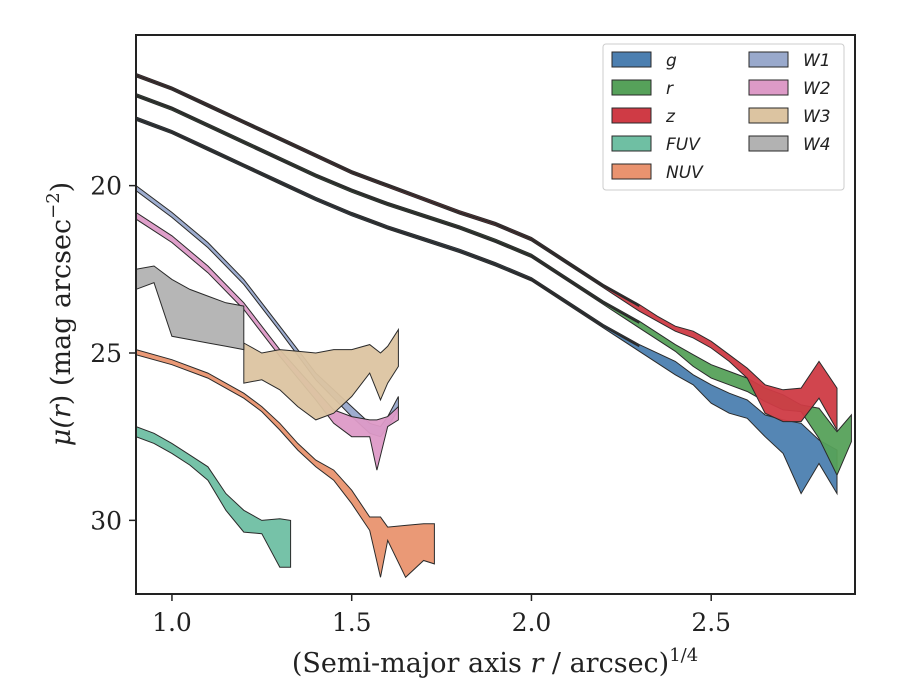 This screenshot has height=700, width=900. What do you see at coordinates (683, 145) in the screenshot?
I see `legend-label-fuv: FUV` at bounding box center [683, 145].